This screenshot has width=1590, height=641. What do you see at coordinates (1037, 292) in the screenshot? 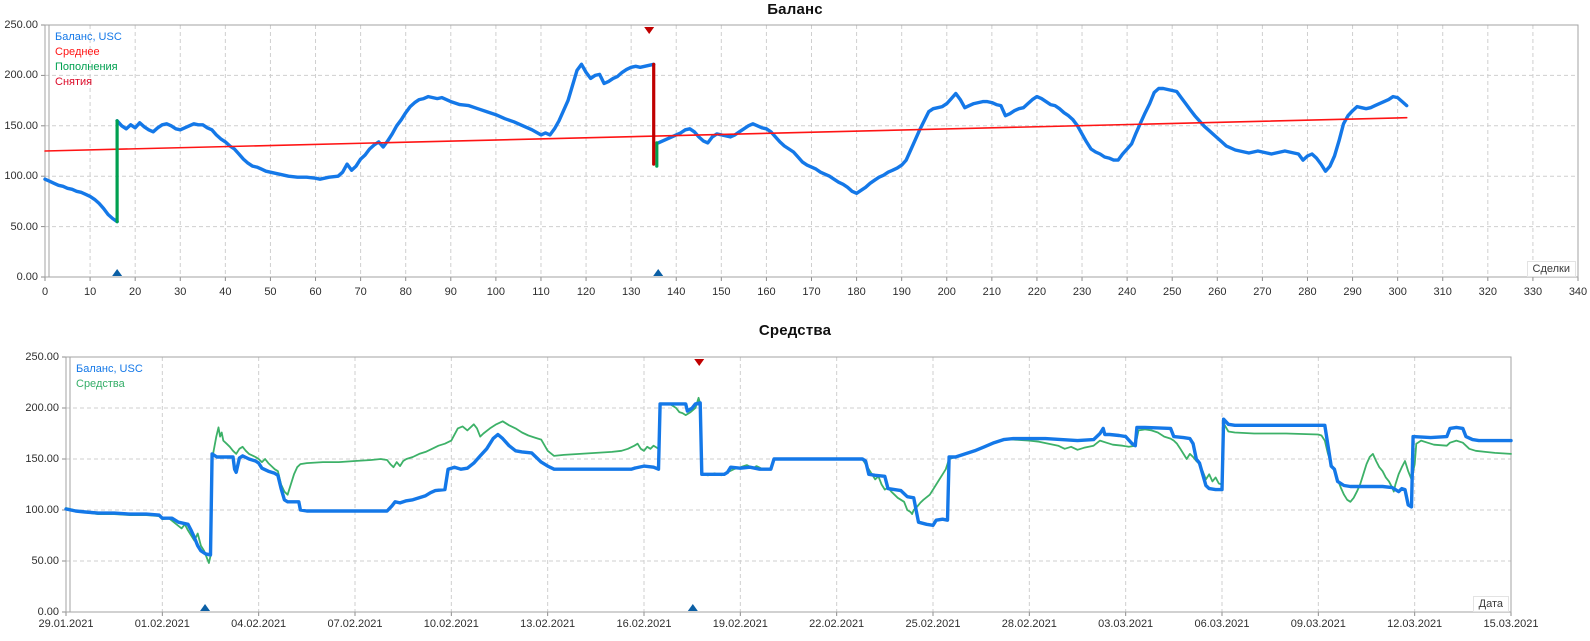
I see `x-tick-label: 220` at bounding box center [1037, 292].